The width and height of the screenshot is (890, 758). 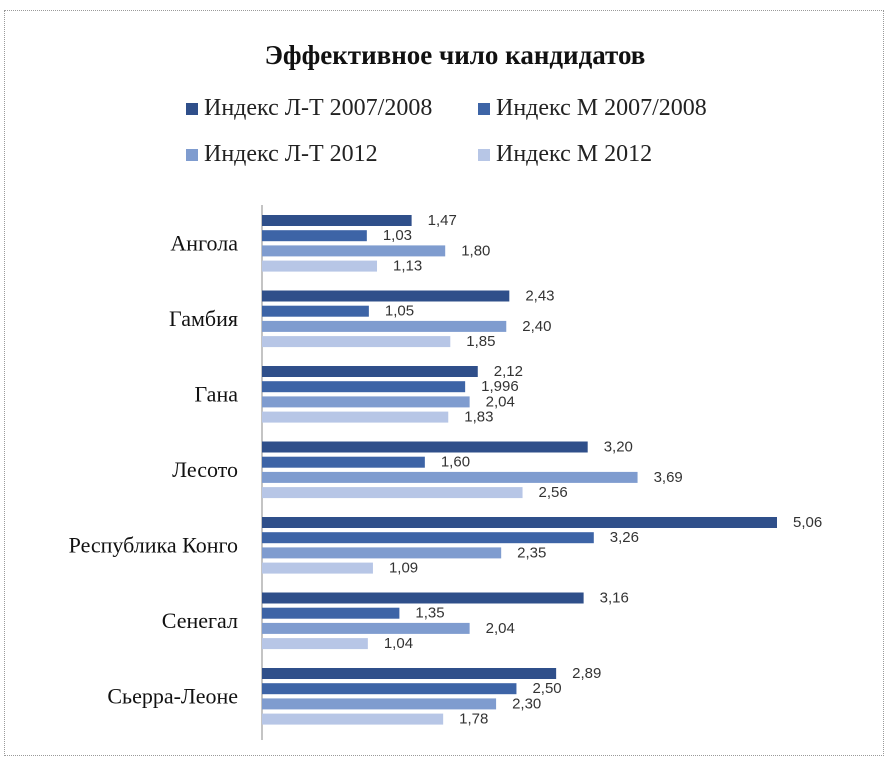 What do you see at coordinates (204, 242) in the screenshot?
I see `category-label: Ангола` at bounding box center [204, 242].